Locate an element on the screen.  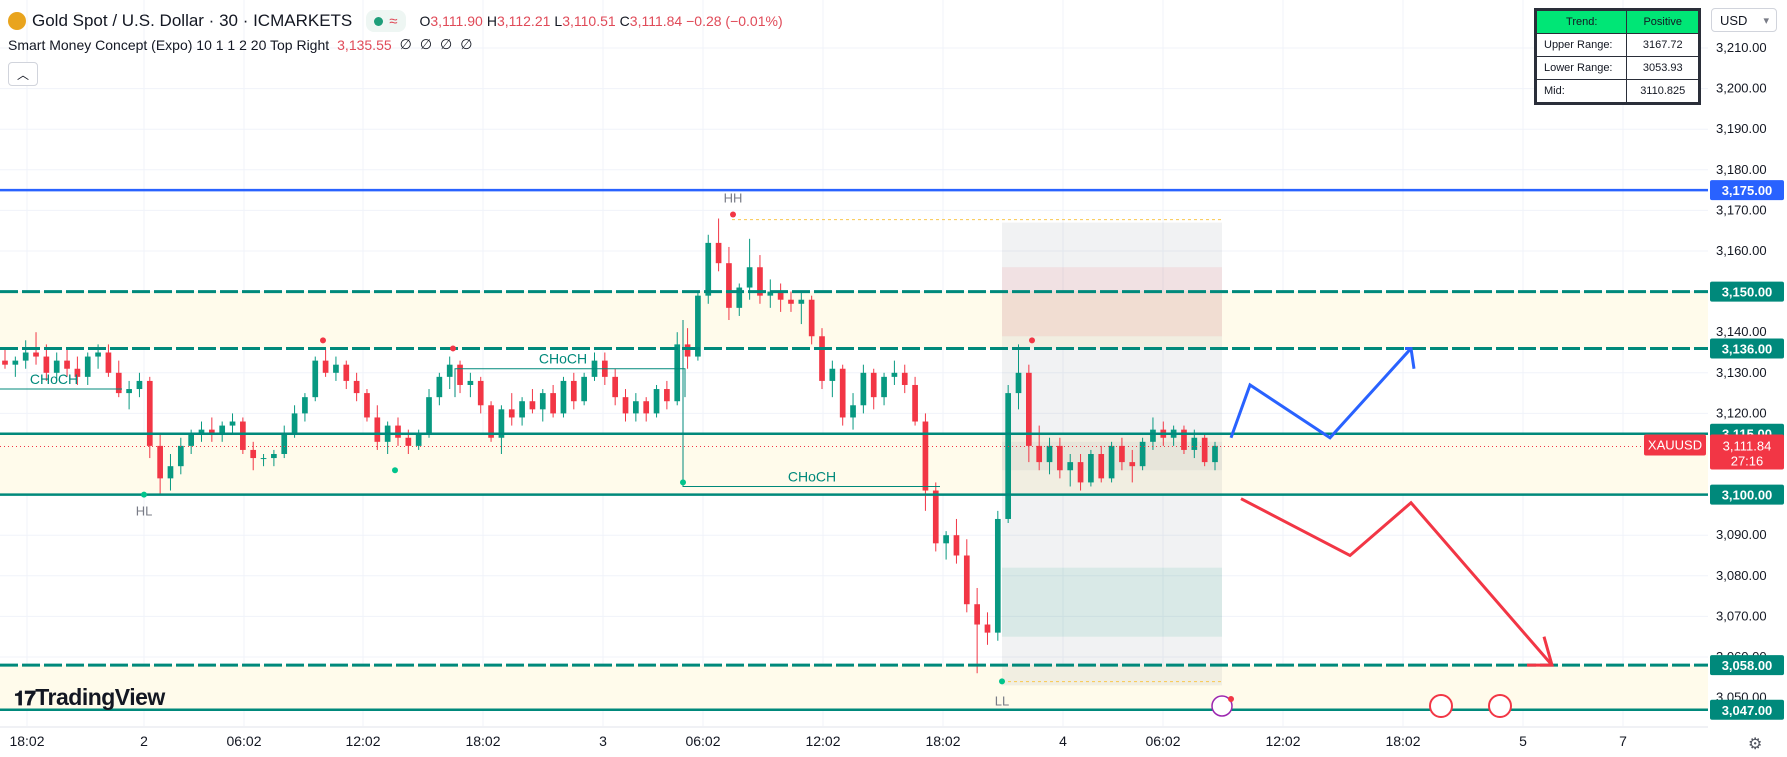
projection-arrowhead is located at coordinates (1410, 357).